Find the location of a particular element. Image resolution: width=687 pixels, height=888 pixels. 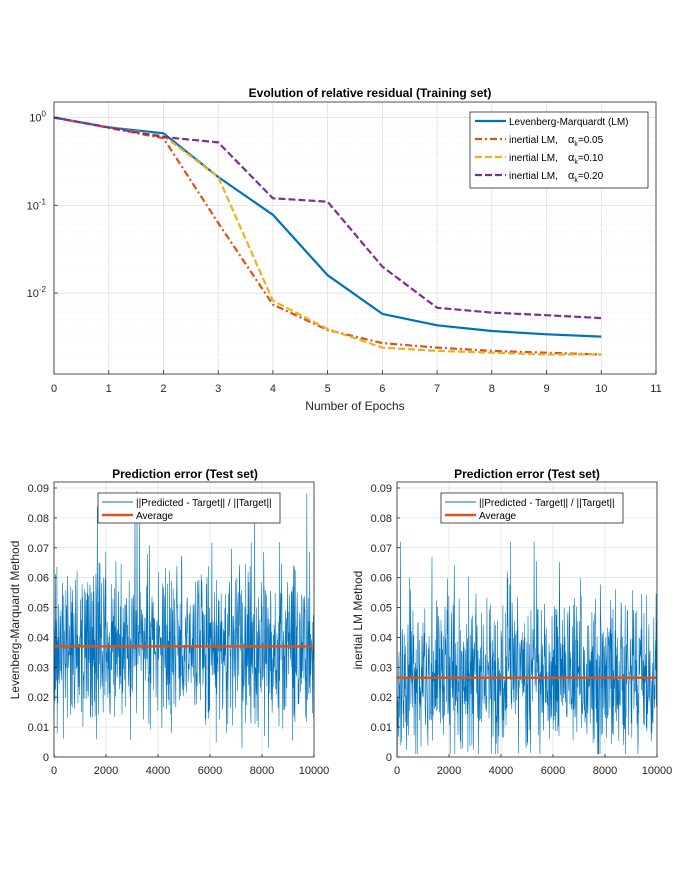

x-tick-label: 7 is located at coordinates (437, 389).